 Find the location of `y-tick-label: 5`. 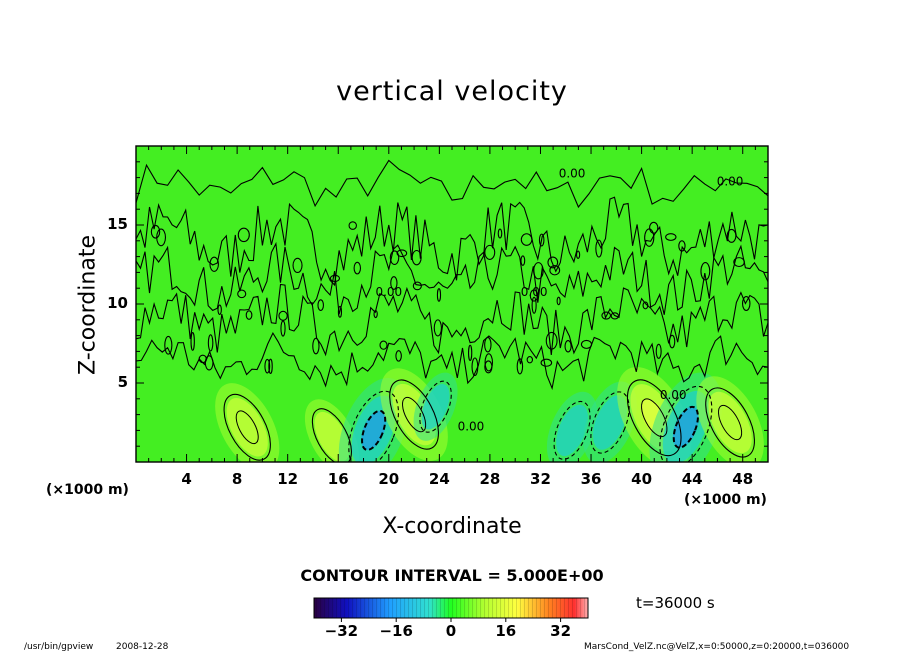

y-tick-label: 5 is located at coordinates (122, 382).